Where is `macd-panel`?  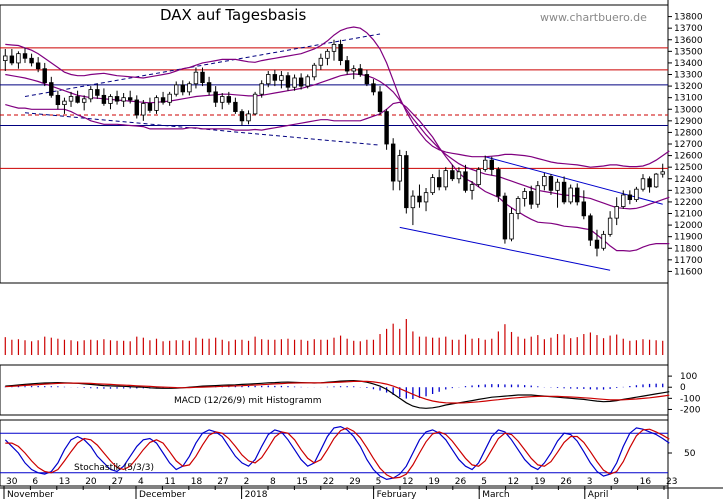
macd-panel is located at coordinates (337, 394).